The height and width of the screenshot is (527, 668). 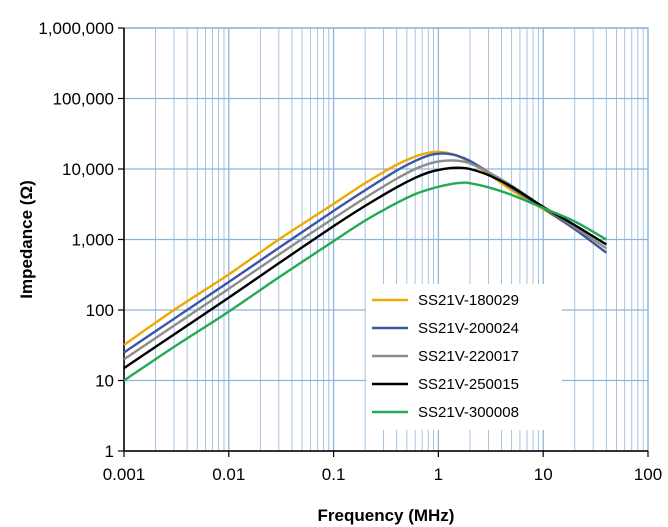 What do you see at coordinates (438, 474) in the screenshot?
I see `x-tick-label: 1` at bounding box center [438, 474].